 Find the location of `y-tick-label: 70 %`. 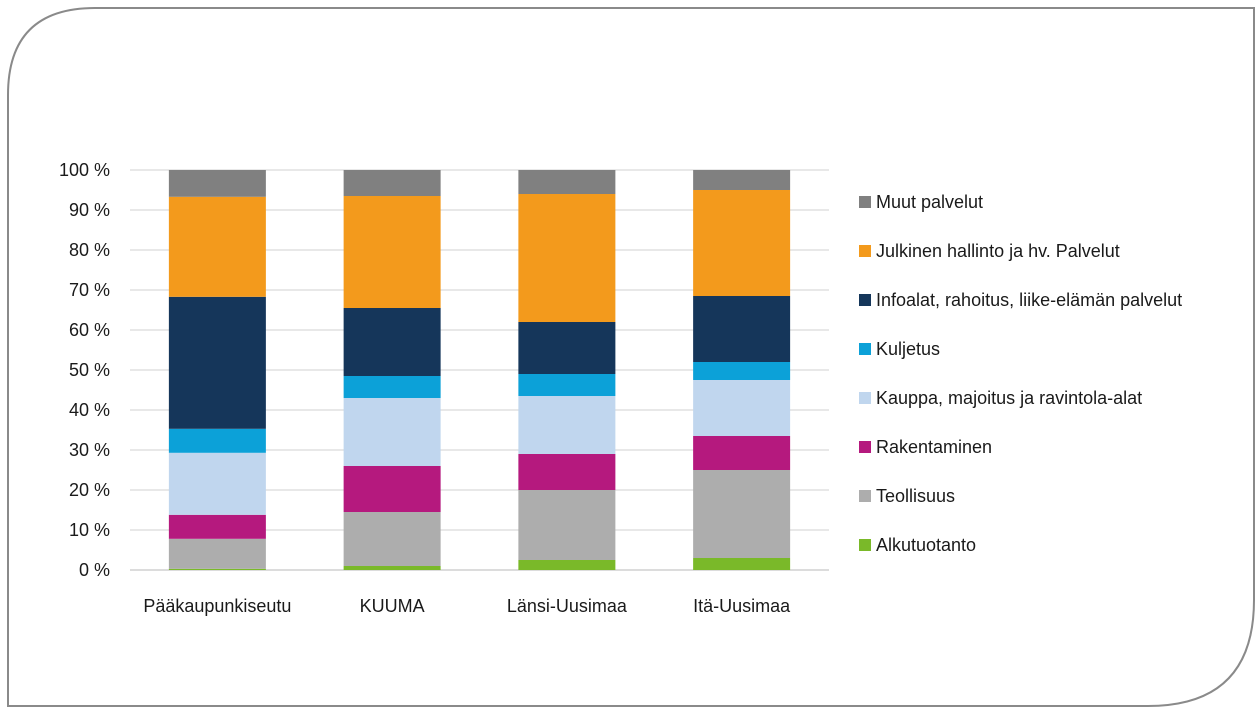

y-tick-label: 70 % is located at coordinates (89, 290).